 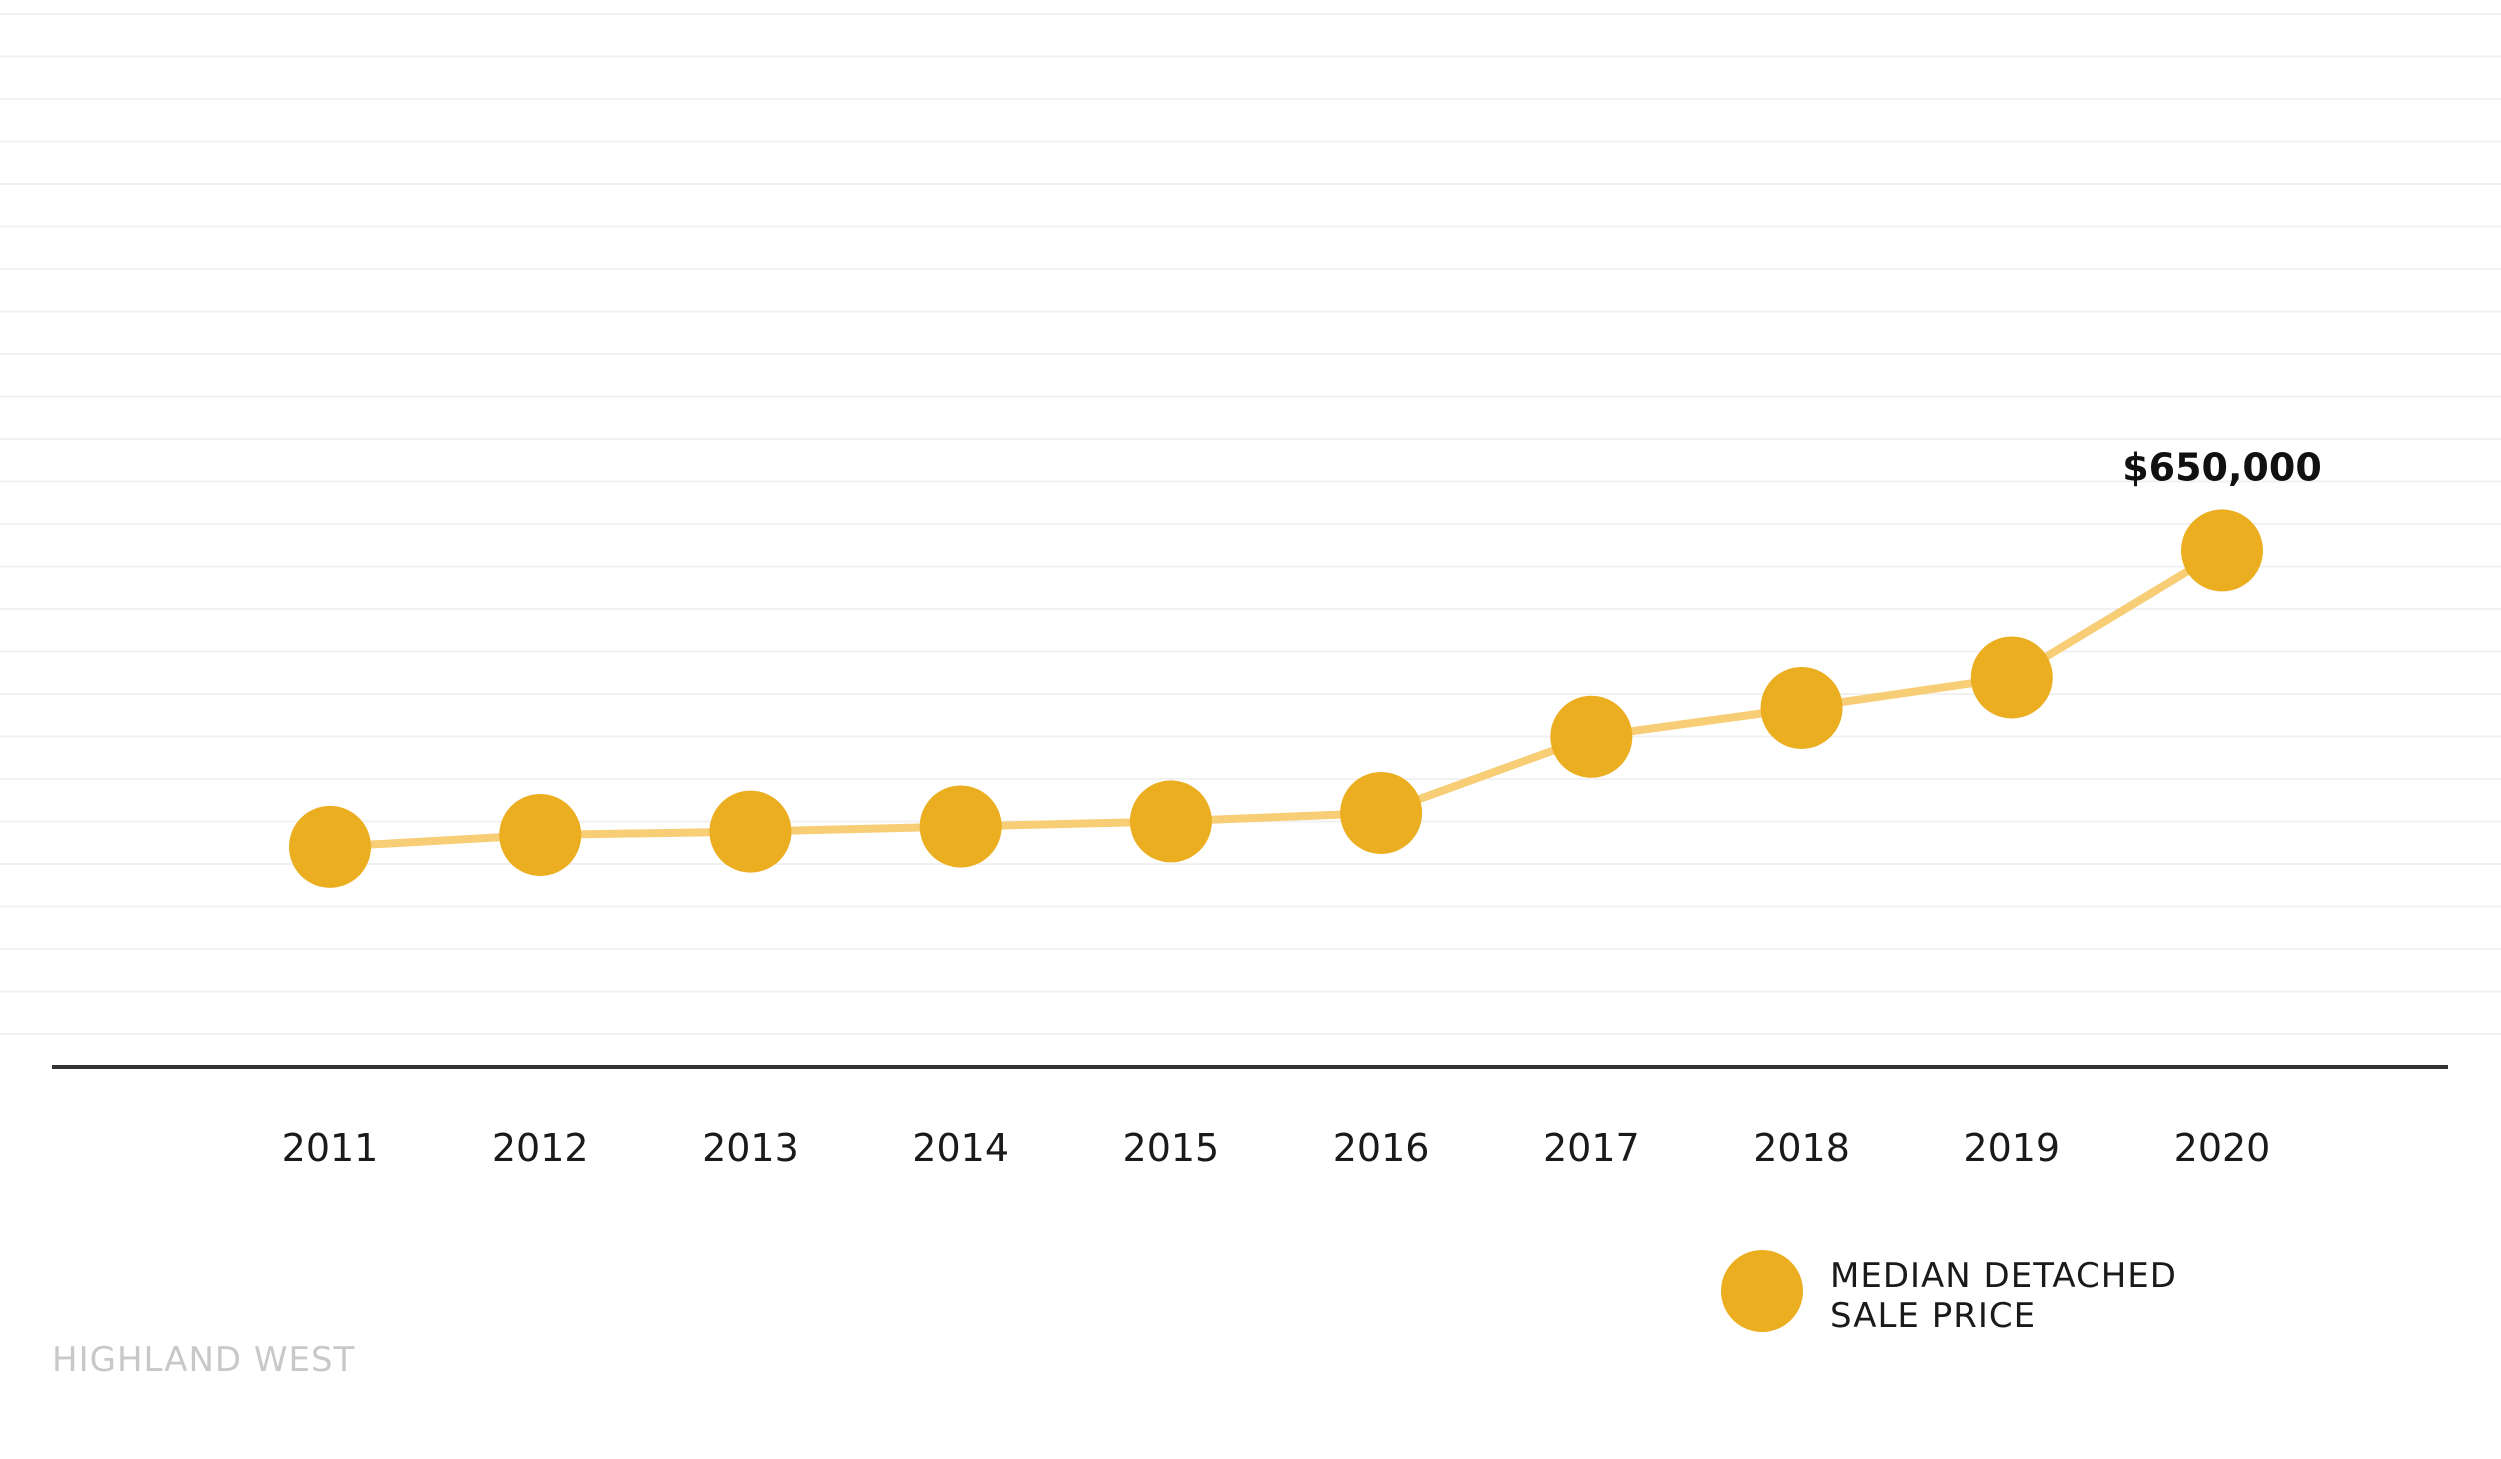 I want to click on data-point-2011, so click(x=330, y=846).